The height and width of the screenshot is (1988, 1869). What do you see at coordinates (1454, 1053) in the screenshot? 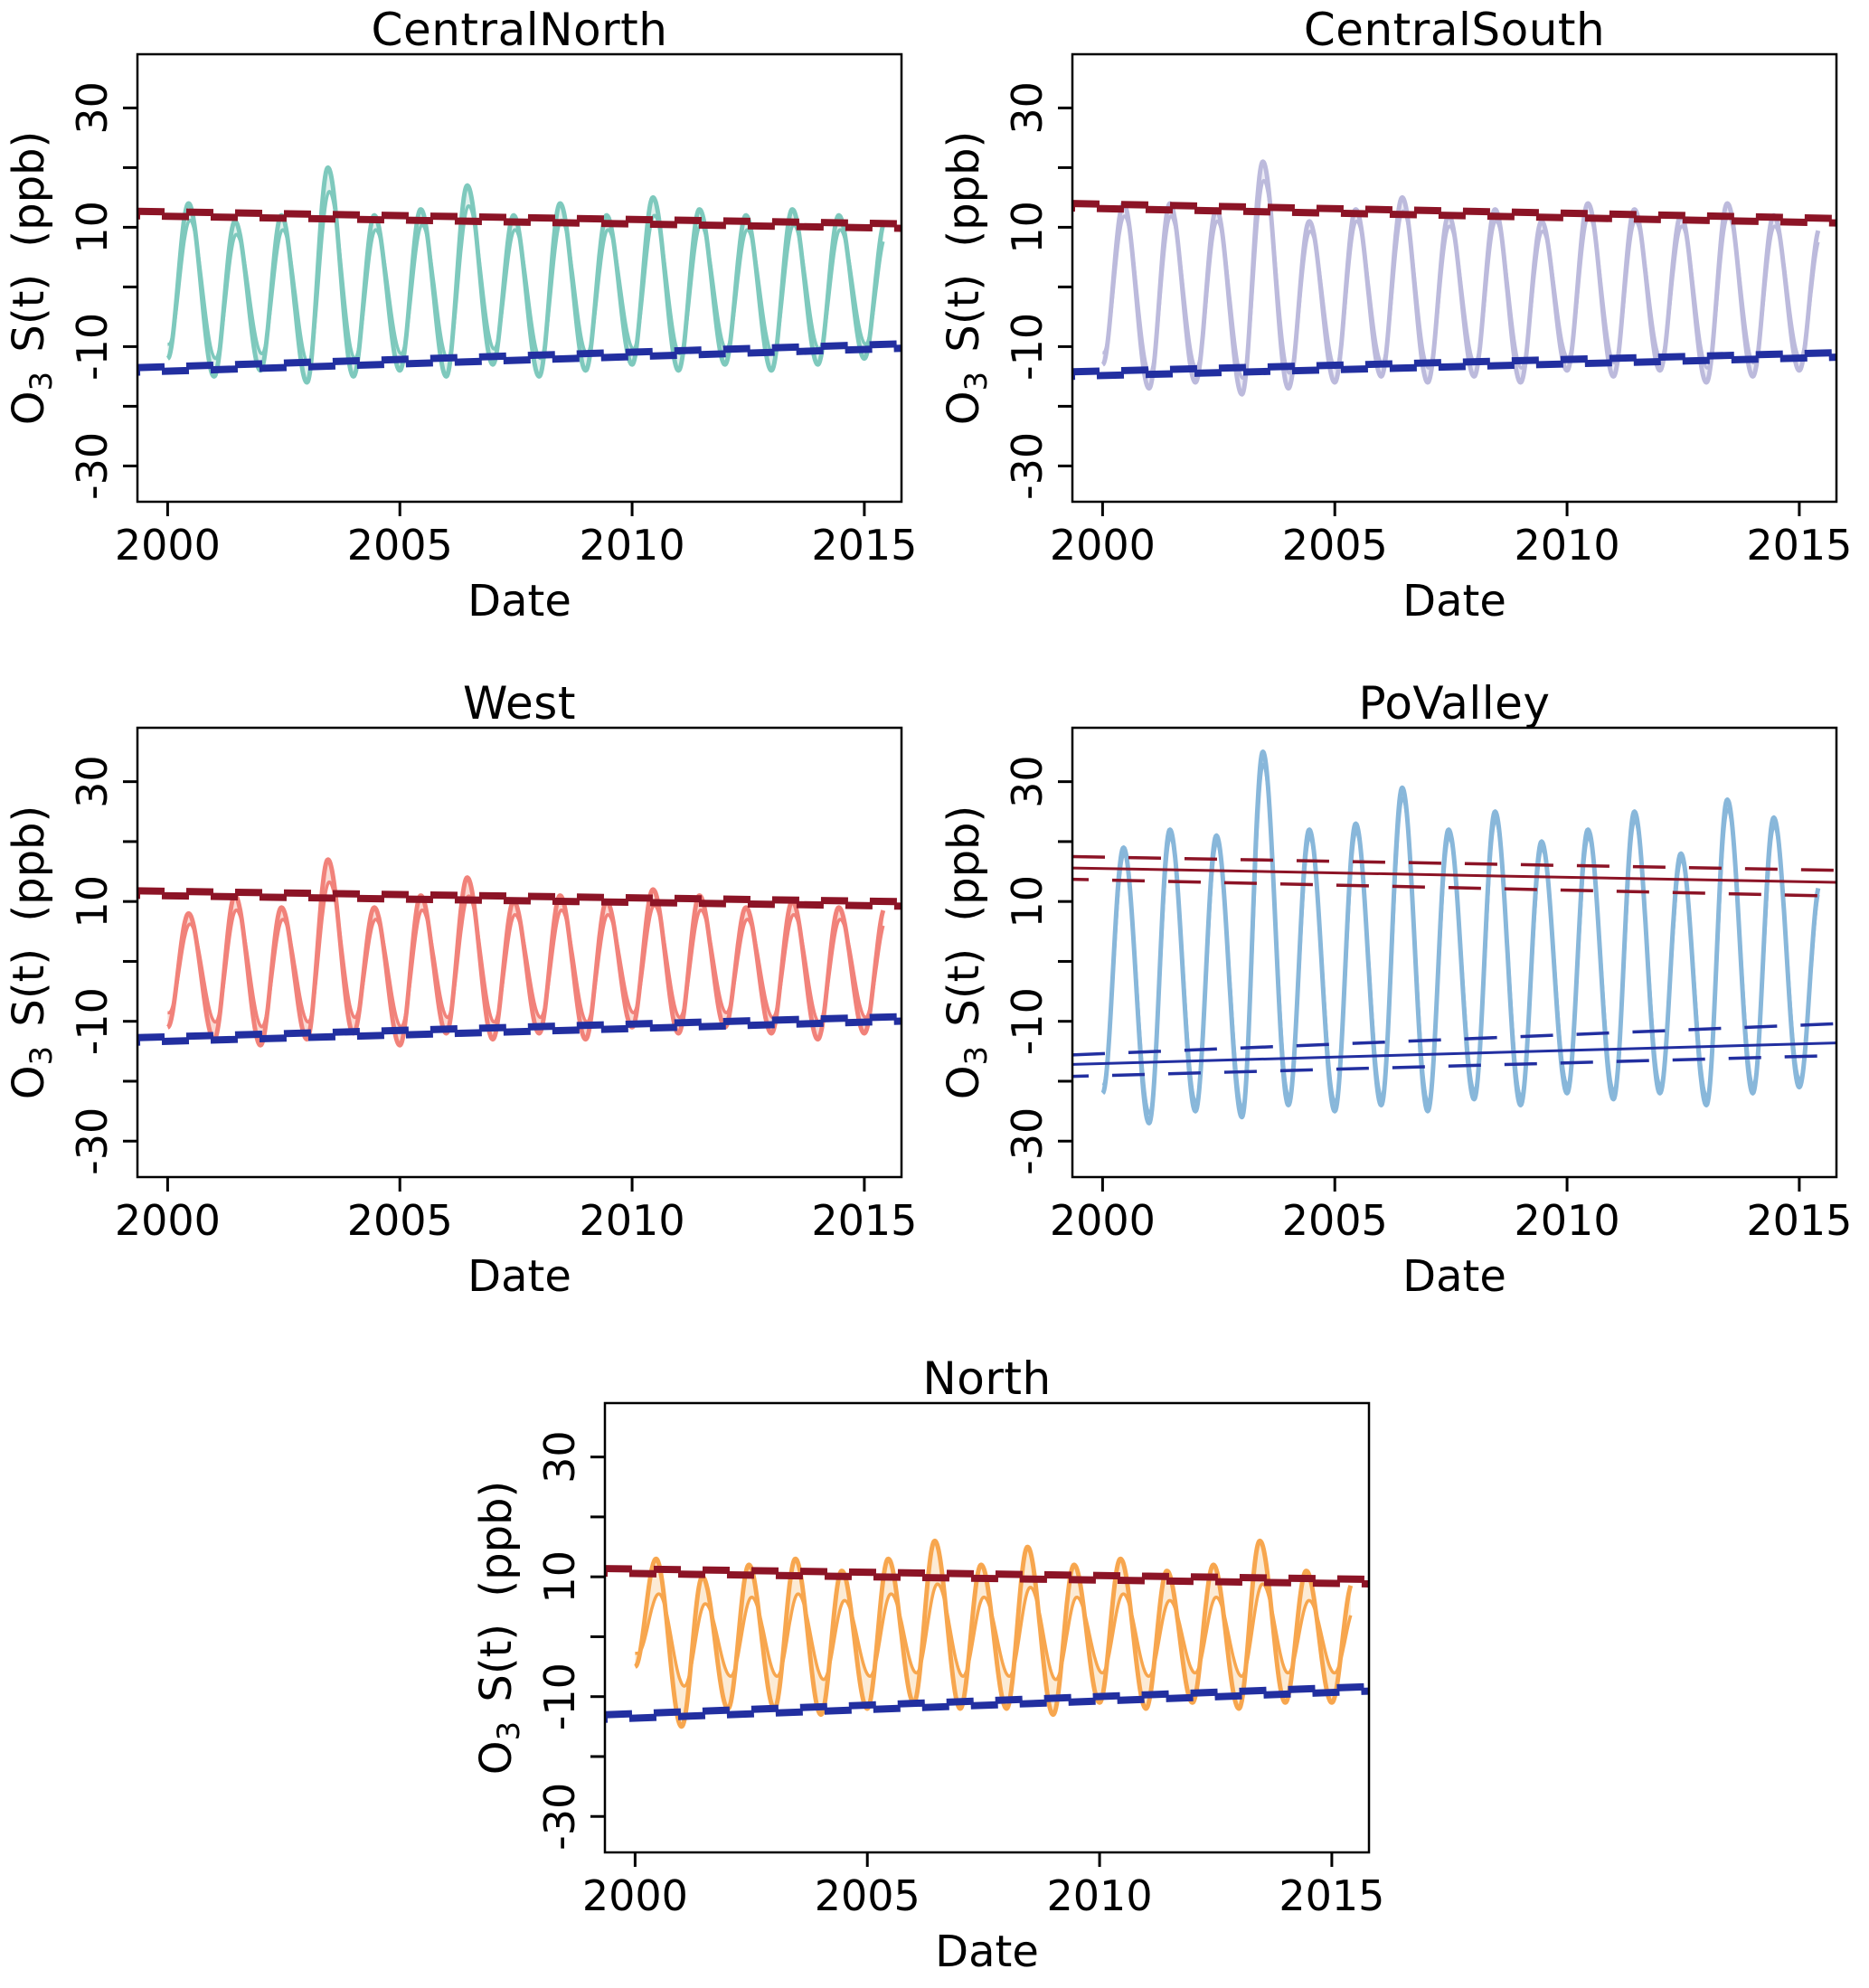
I see `trend-lower-solid` at bounding box center [1454, 1053].